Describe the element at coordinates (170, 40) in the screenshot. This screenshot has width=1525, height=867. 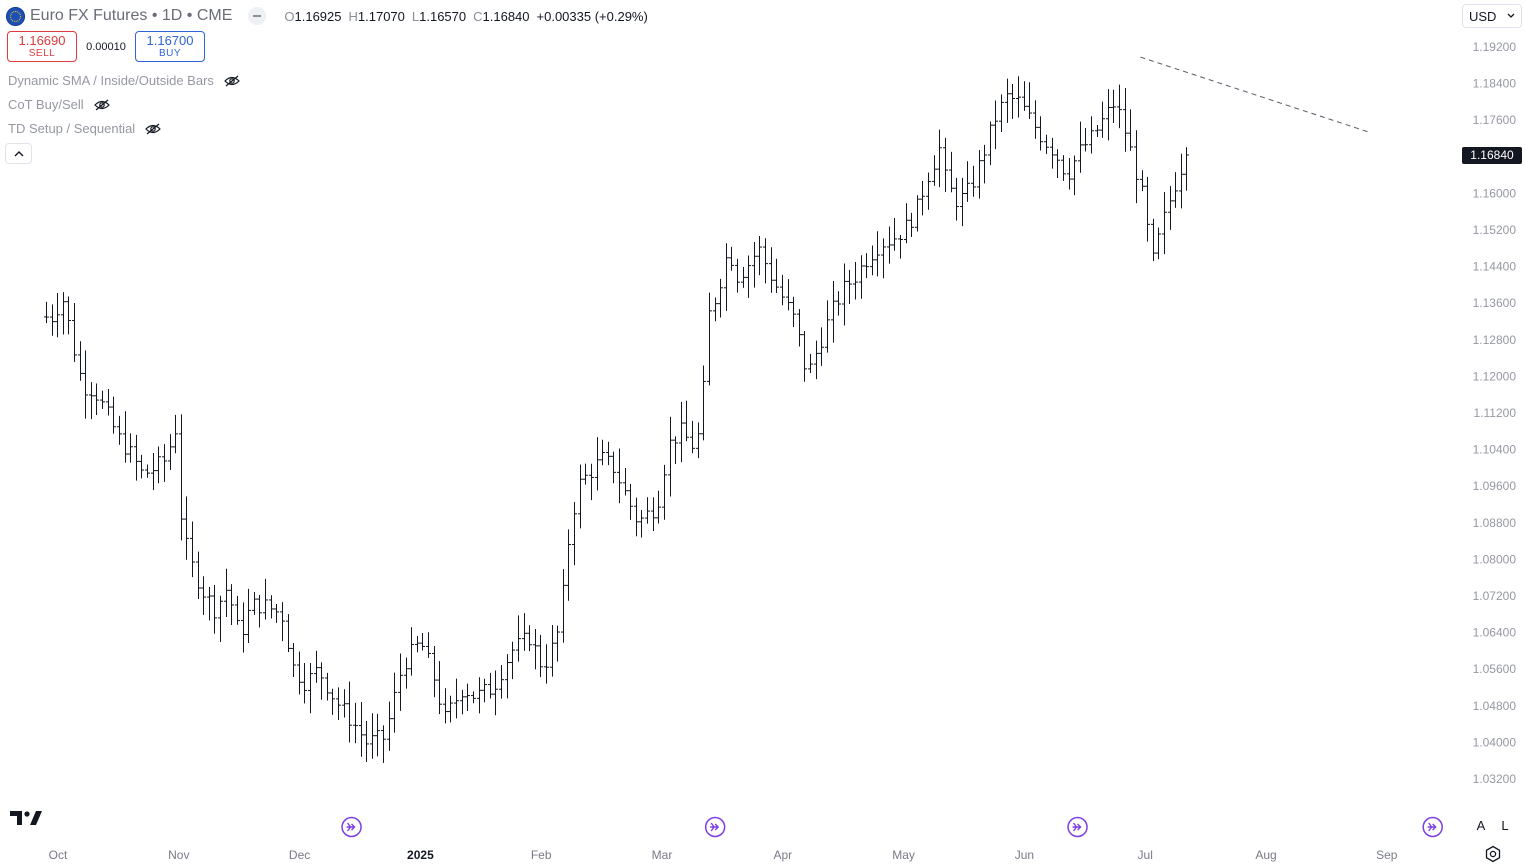
I see `buy-price: 1.16700` at that location.